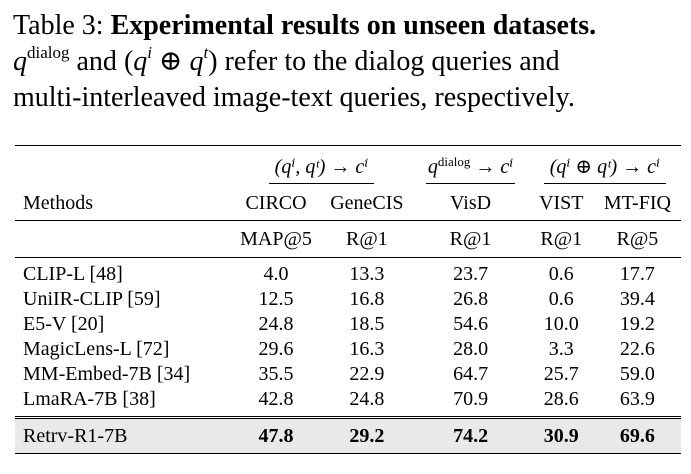 Image resolution: width=691 pixels, height=474 pixels. What do you see at coordinates (561, 238) in the screenshot?
I see `metric-vist: R@1` at bounding box center [561, 238].